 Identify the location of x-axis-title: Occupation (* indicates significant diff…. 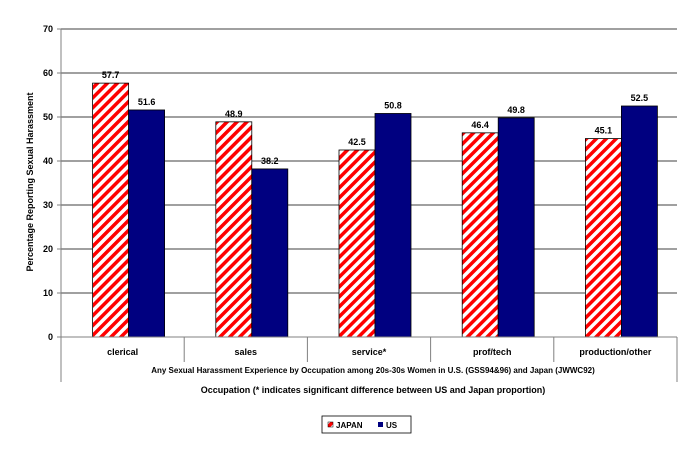
(373, 390).